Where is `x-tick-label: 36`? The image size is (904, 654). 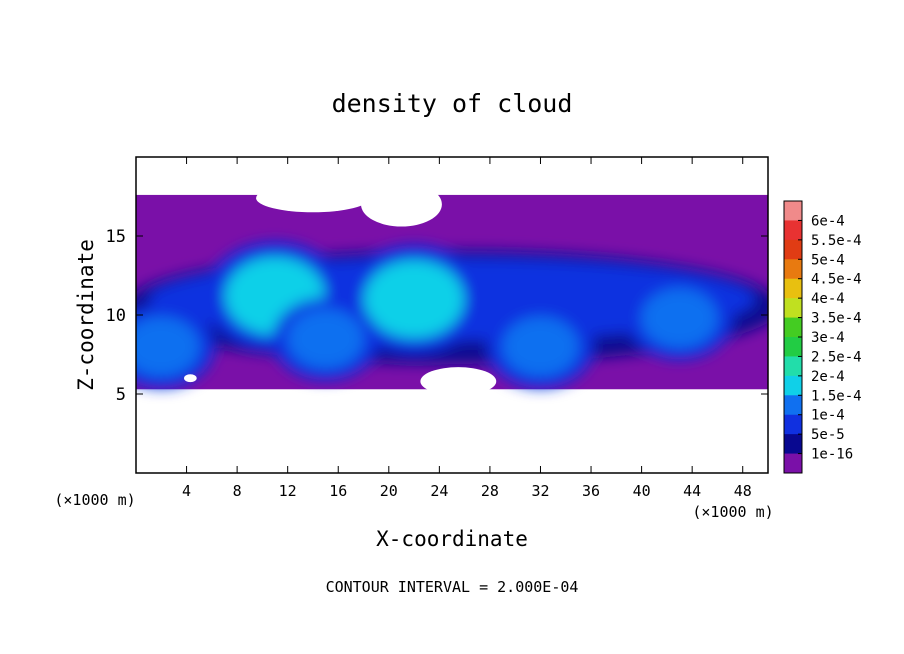
x-tick-label: 36 is located at coordinates (591, 491).